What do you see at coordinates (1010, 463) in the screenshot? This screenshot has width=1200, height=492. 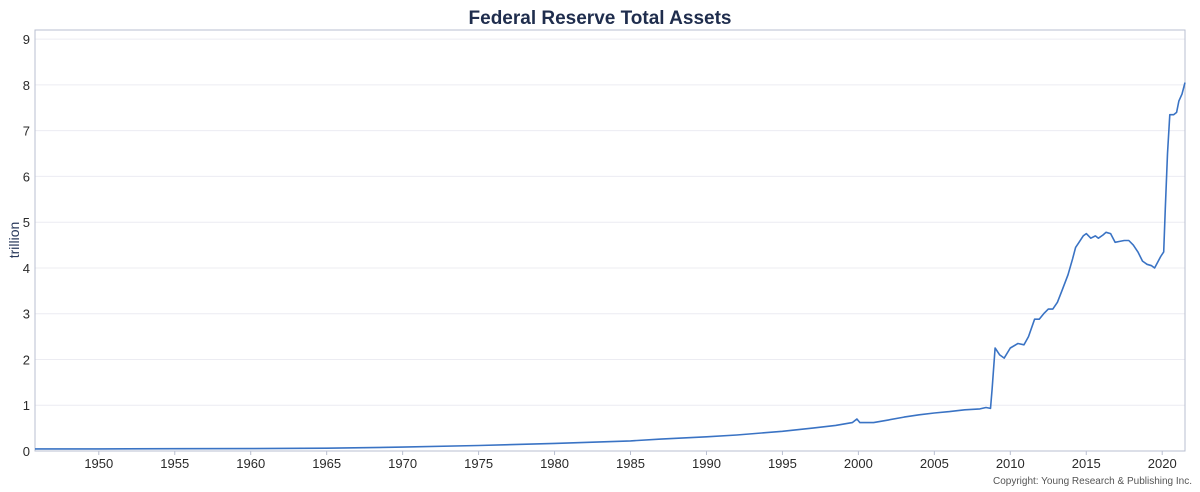 I see `x-tick-label: 2010` at bounding box center [1010, 463].